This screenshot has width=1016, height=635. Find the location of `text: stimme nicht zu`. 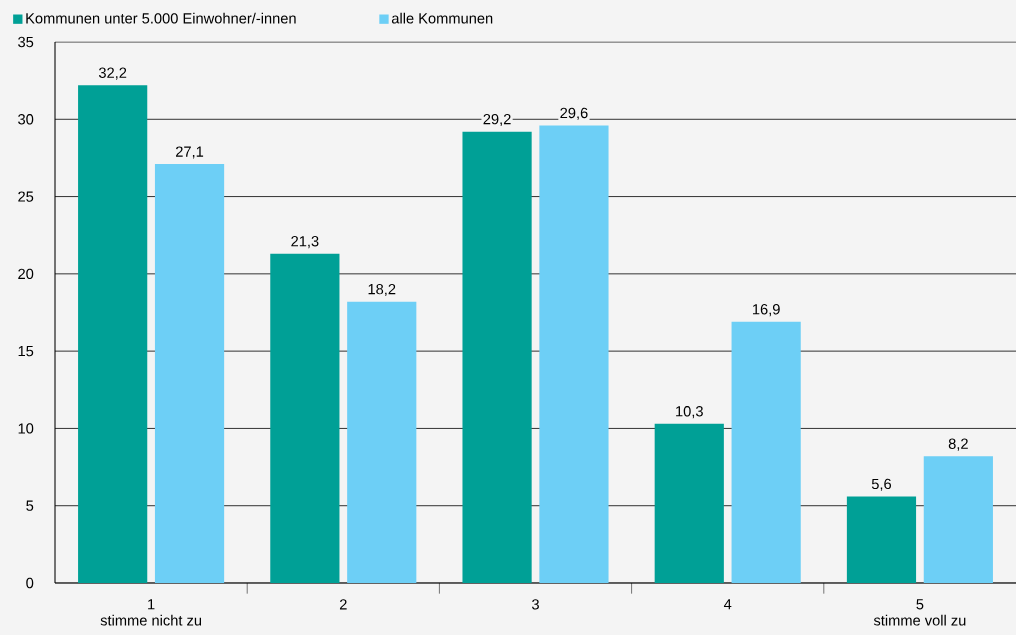

text: stimme nicht zu is located at coordinates (151, 620).